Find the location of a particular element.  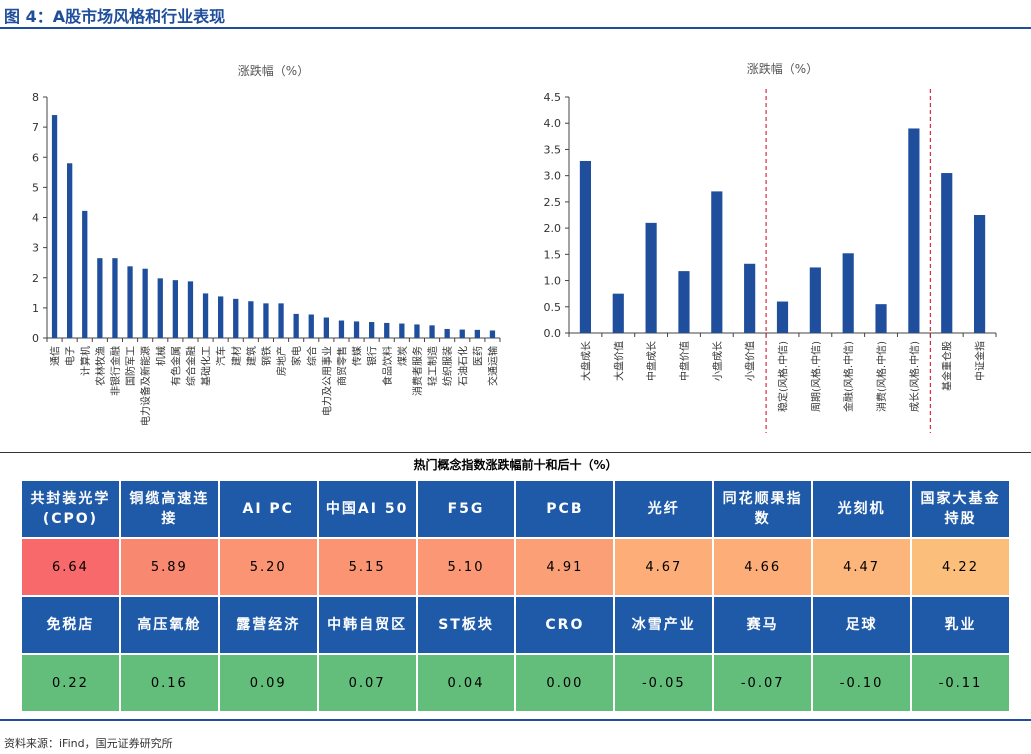

concept-value-cell: 4.67 is located at coordinates (664, 567).